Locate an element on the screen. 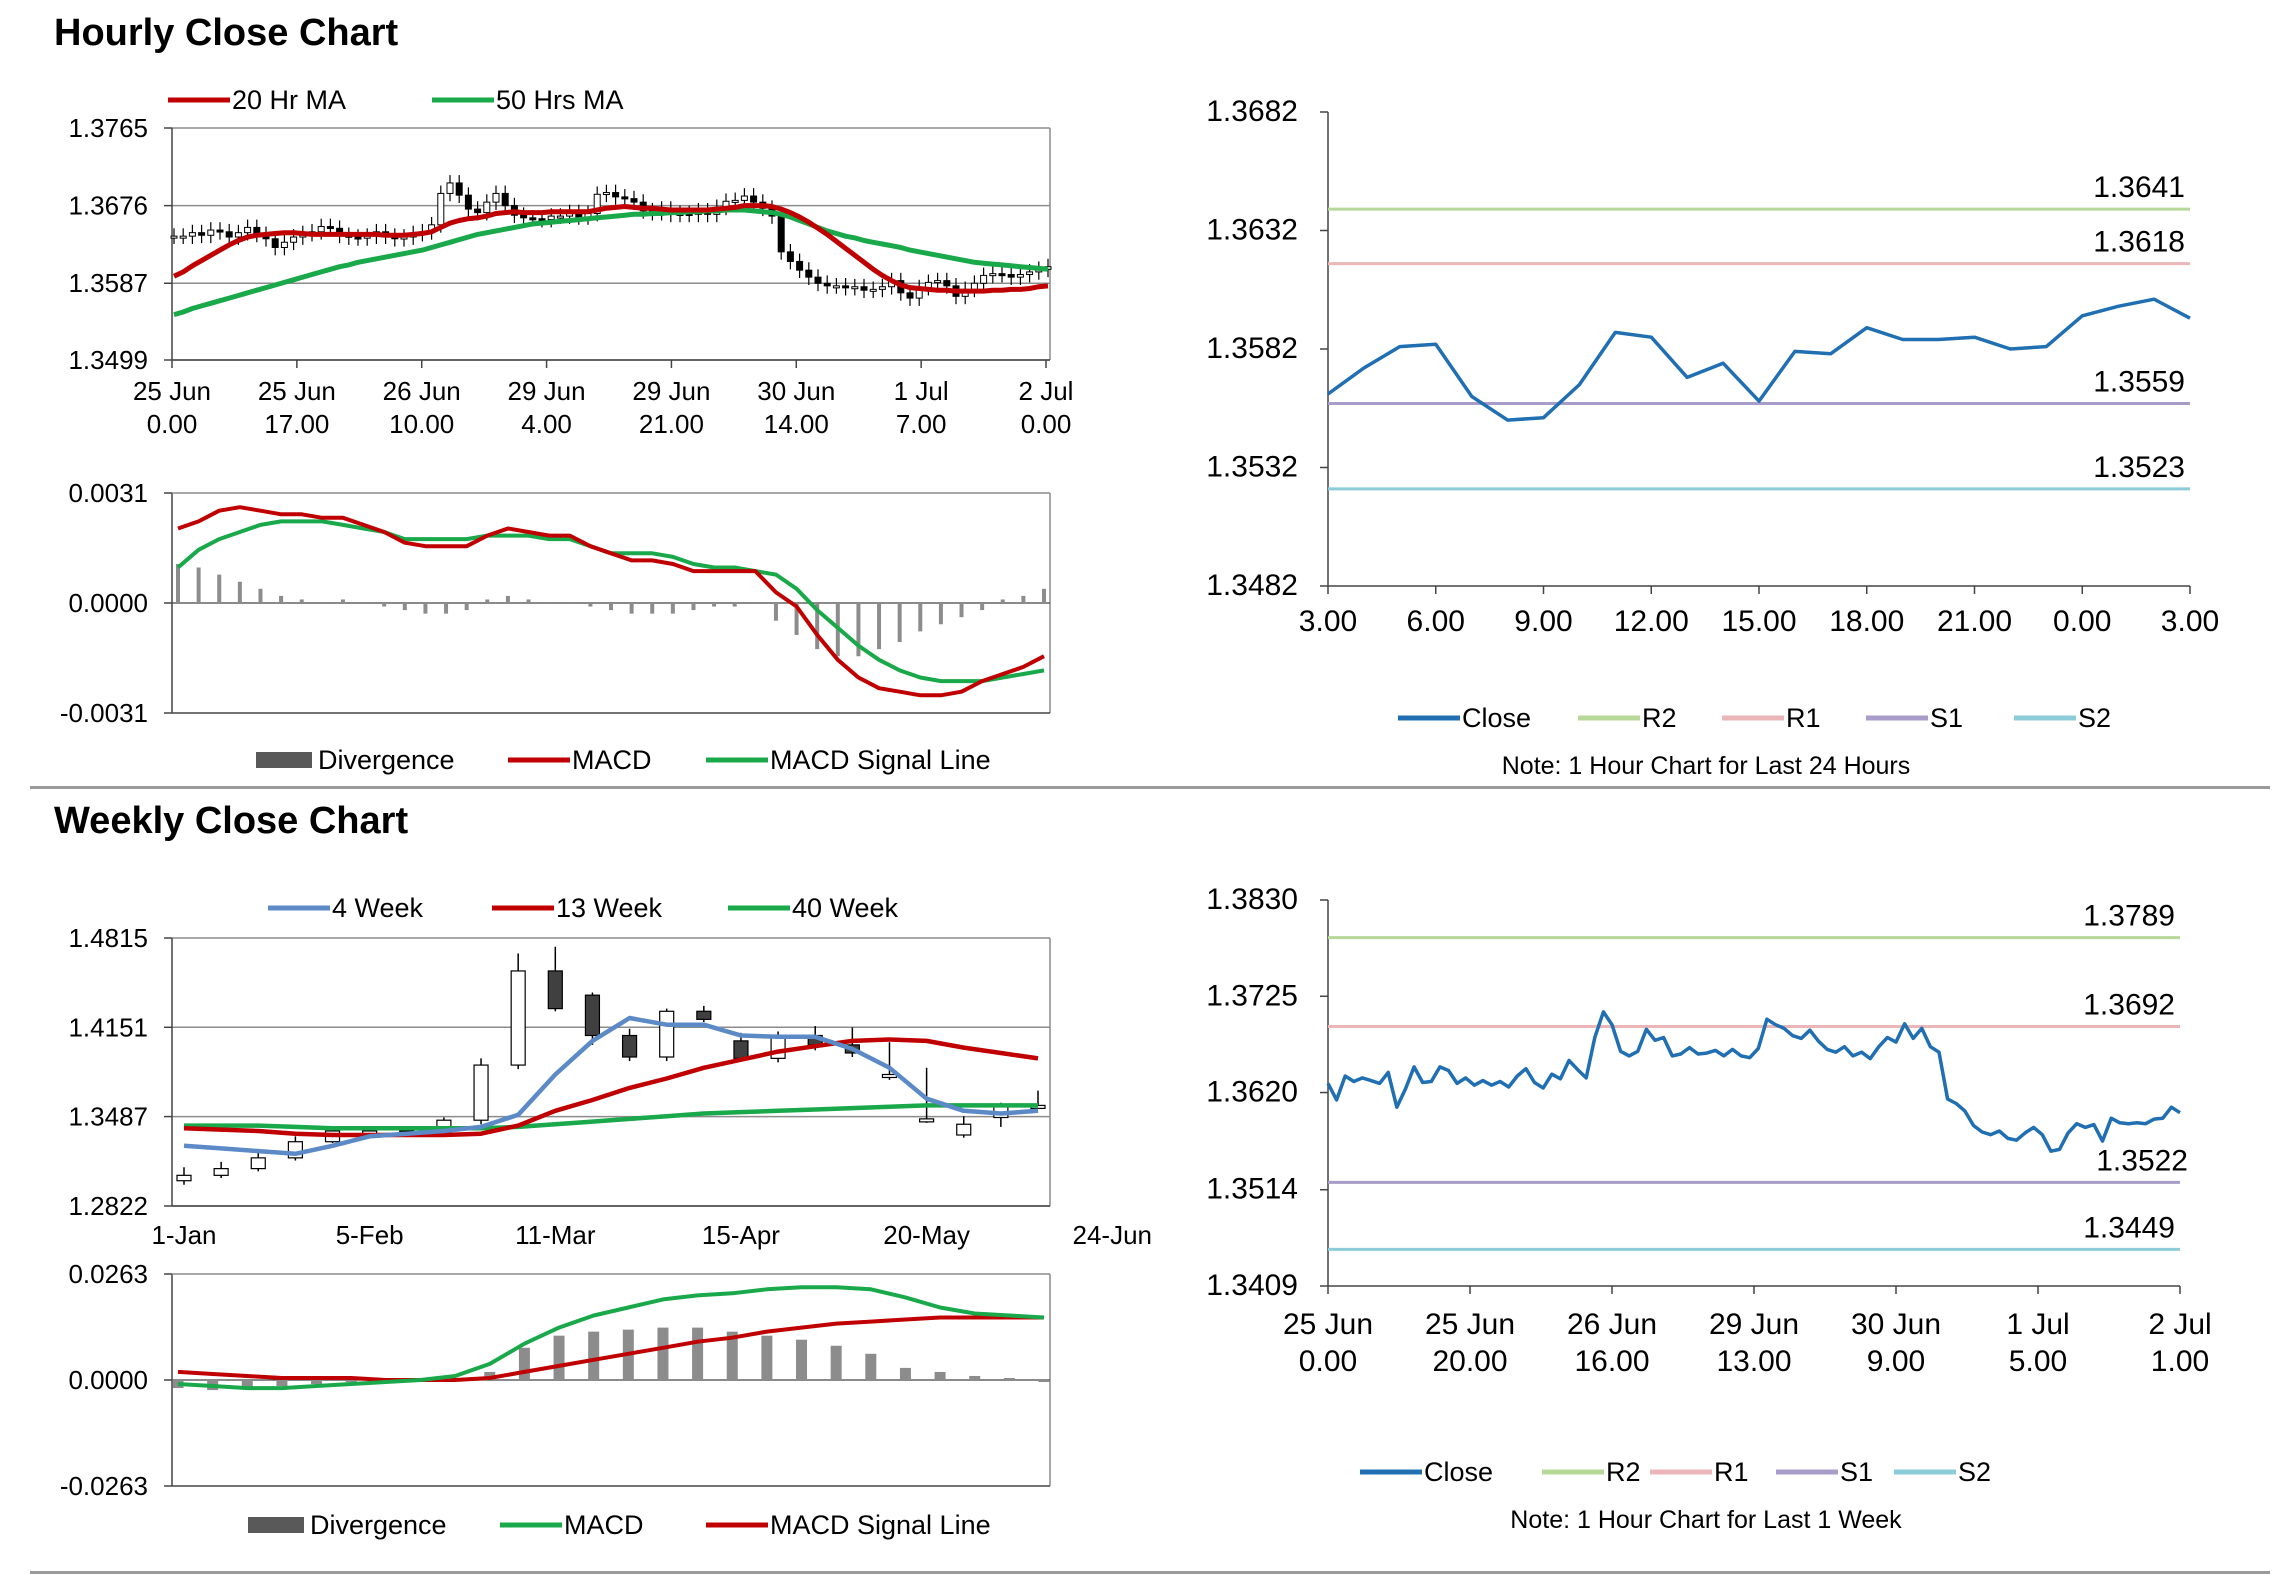 This screenshot has height=1577, width=2291. x-tick-label: 15.00 is located at coordinates (1758, 621).